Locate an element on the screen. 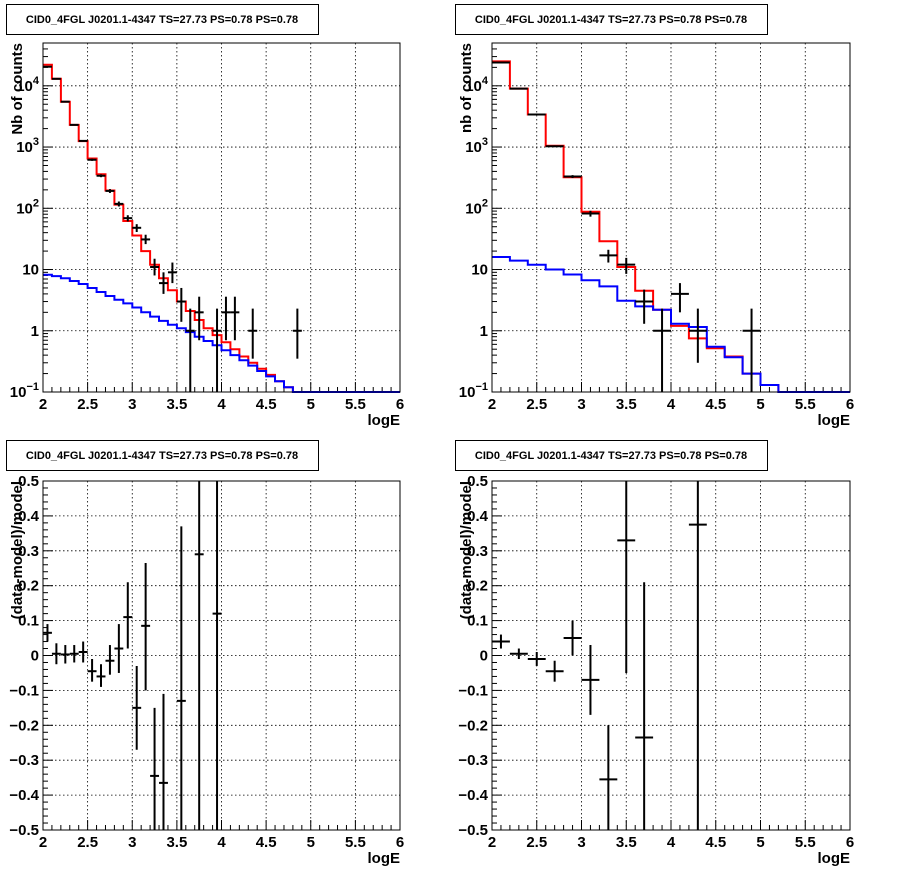 The image size is (898, 875). y-axis-label: Nb of counts is located at coordinates (17, 89).